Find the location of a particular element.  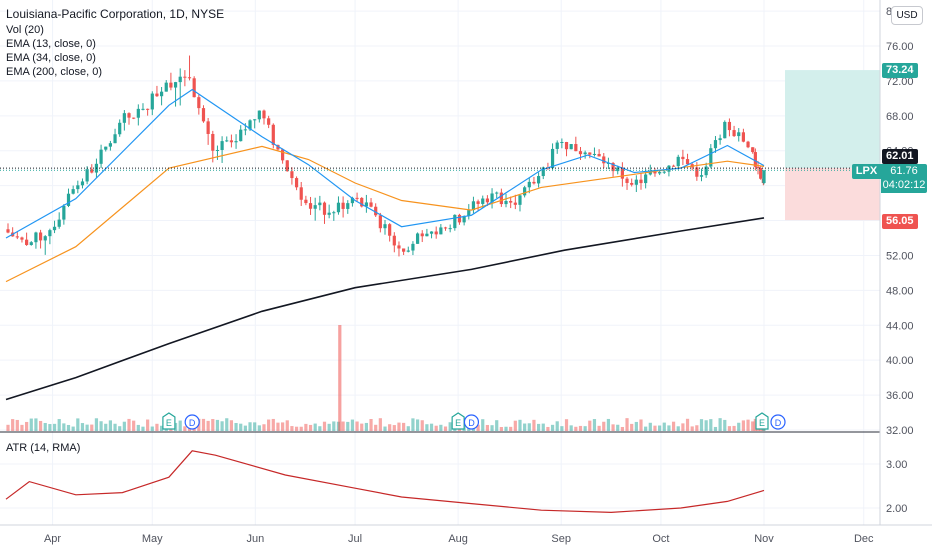

dividend-marker: D is located at coordinates (778, 422).